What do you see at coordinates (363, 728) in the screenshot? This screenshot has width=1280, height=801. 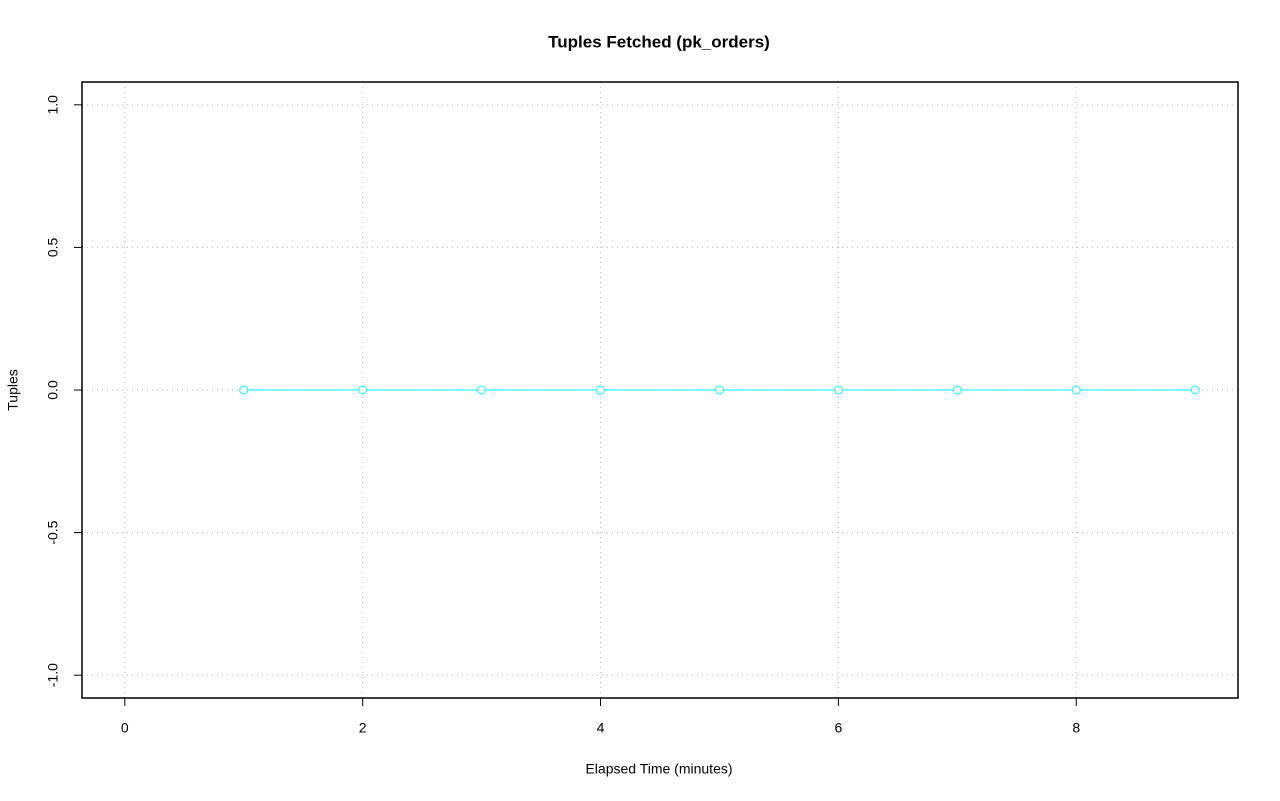 I see `x-tick-label: 2` at bounding box center [363, 728].